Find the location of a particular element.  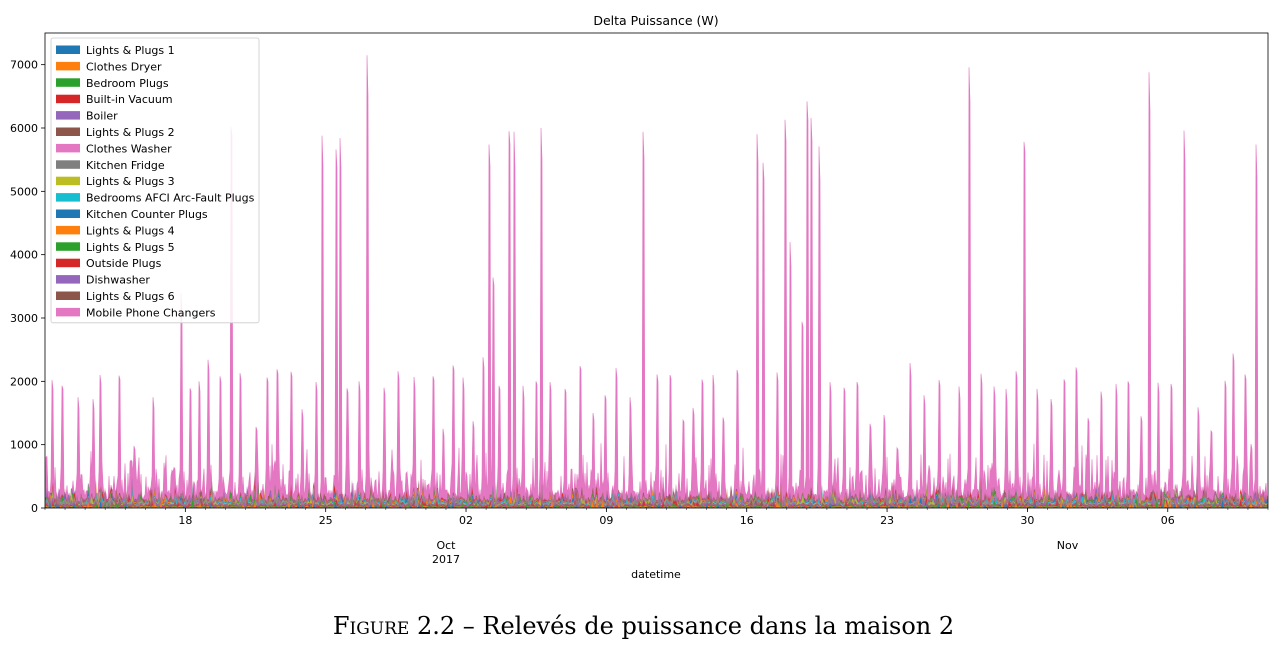

legend-entry: Mobile Phone Changers is located at coordinates (151, 312).